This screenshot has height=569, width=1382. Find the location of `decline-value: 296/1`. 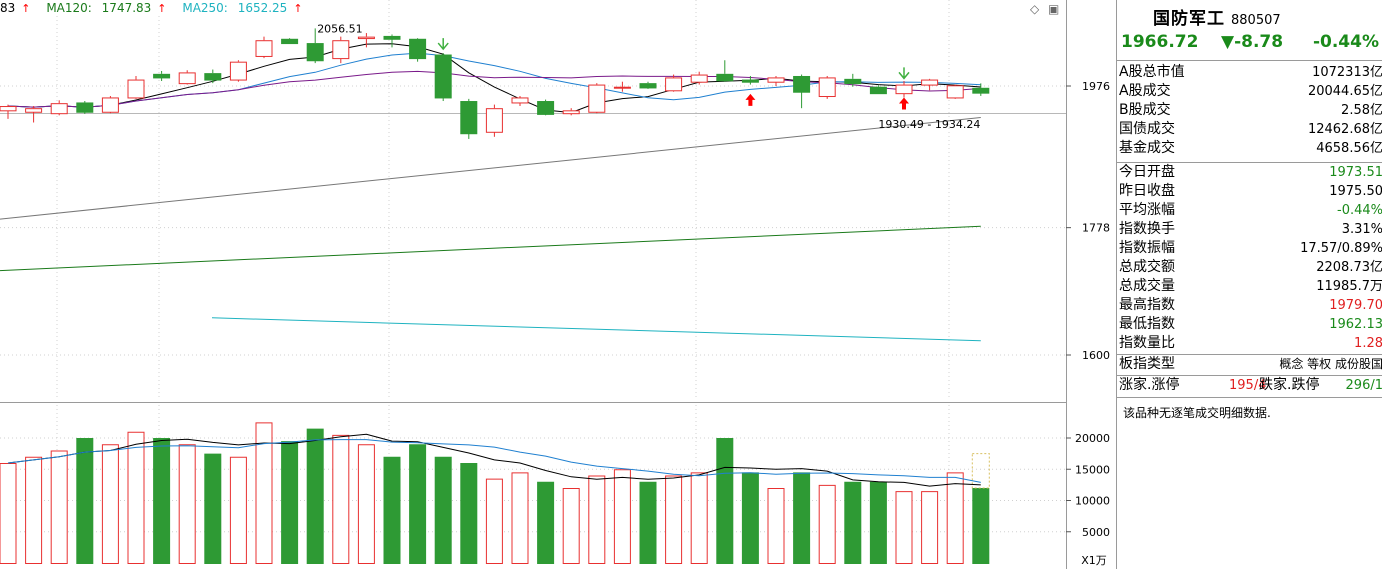

decline-value: 296/1 is located at coordinates (1363, 385).